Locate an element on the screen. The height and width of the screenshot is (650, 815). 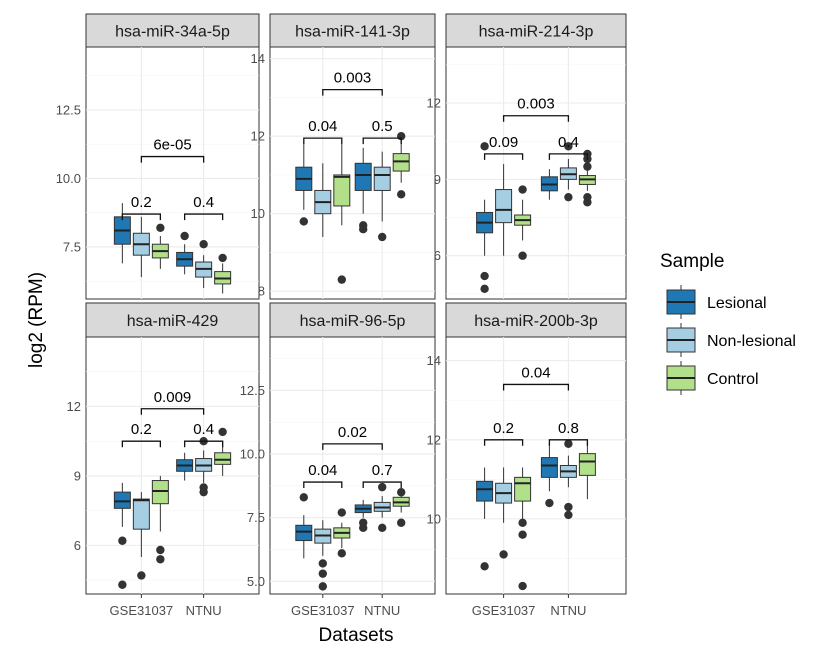
significance-bracket: 0.009 is located at coordinates (172, 402).